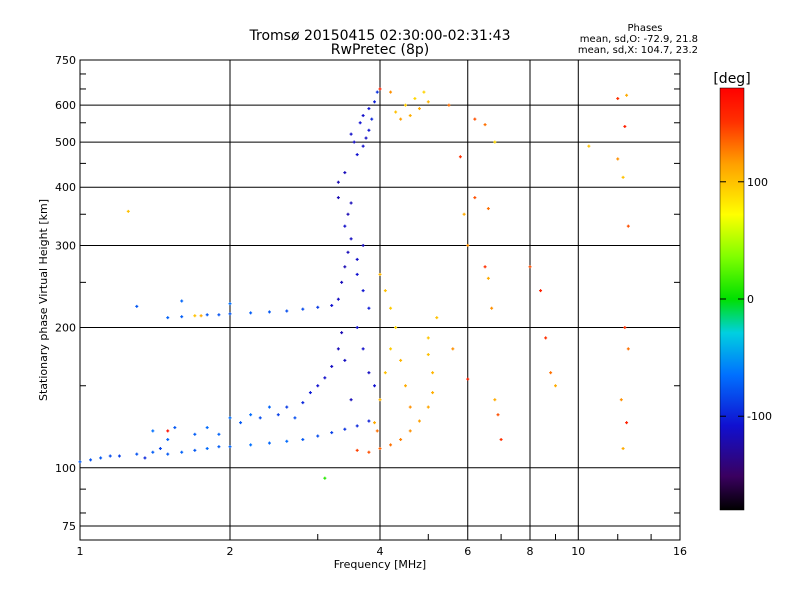 The width and height of the screenshot is (800, 600). What do you see at coordinates (230, 551) in the screenshot?
I see `x-tick-label: 2` at bounding box center [230, 551].